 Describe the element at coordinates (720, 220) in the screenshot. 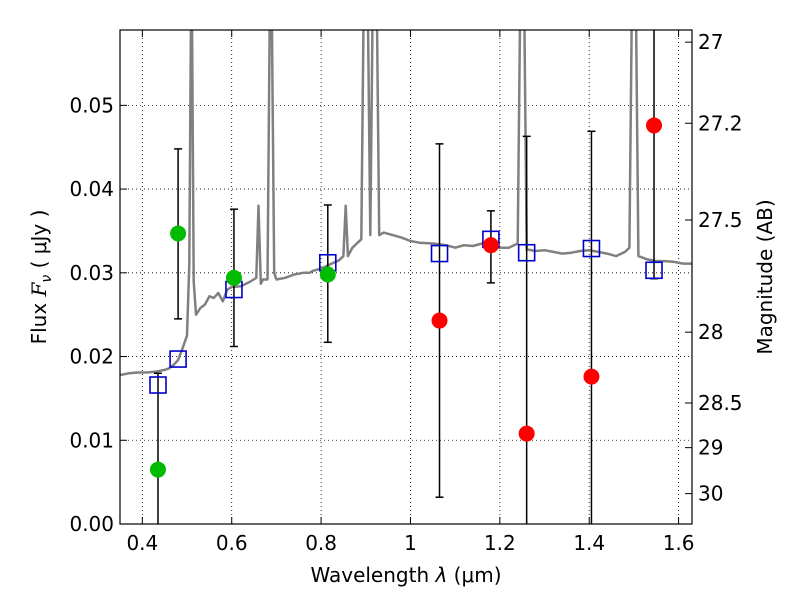

I see `right-tick-label: 27.5` at that location.